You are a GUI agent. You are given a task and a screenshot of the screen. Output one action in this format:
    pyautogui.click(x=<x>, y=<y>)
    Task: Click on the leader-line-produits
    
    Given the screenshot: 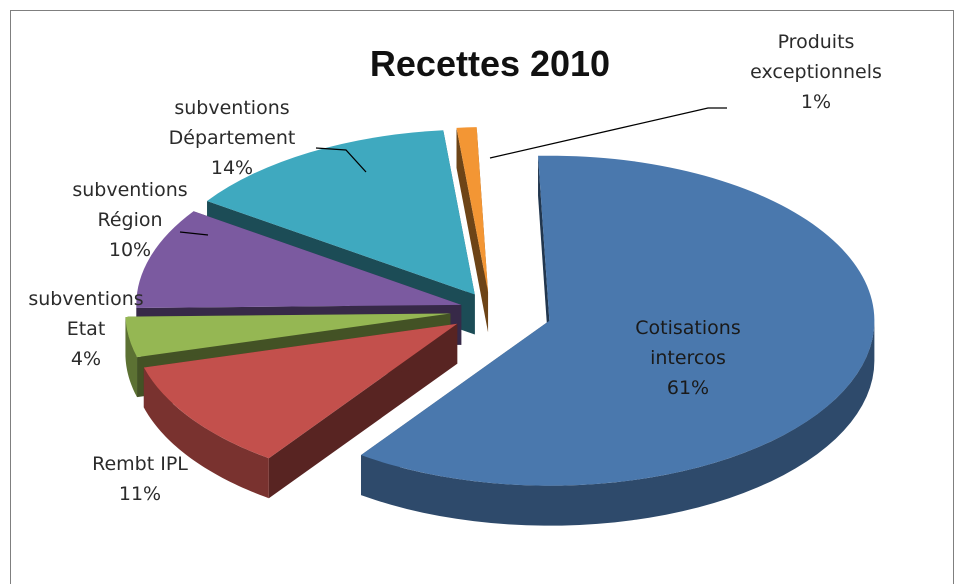 What is the action you would take?
    pyautogui.click(x=608, y=133)
    